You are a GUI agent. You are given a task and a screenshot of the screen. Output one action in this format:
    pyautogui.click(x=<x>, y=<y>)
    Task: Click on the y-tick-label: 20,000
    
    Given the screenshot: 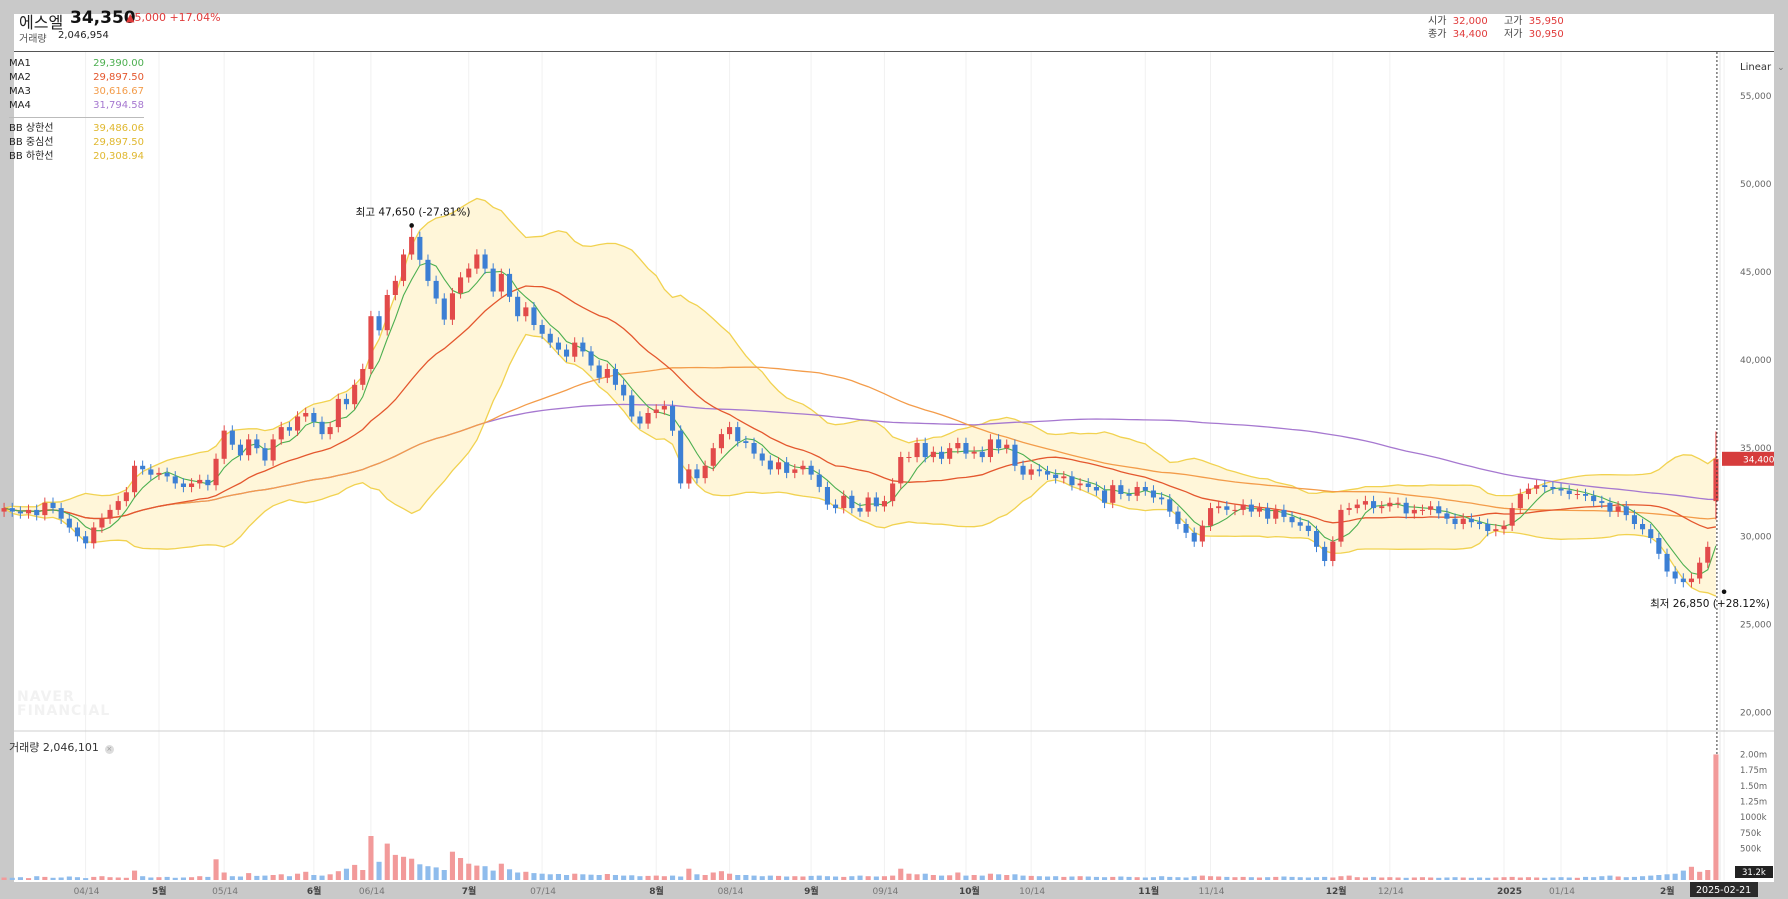 What is the action you would take?
    pyautogui.click(x=1756, y=713)
    